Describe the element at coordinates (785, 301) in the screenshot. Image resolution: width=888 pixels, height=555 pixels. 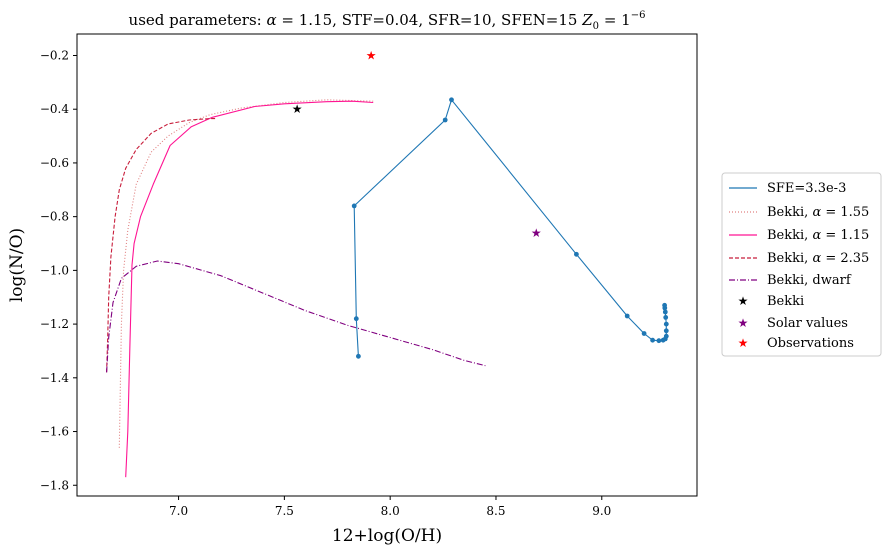
I see `legend-label-bekki-star: Bekki` at that location.